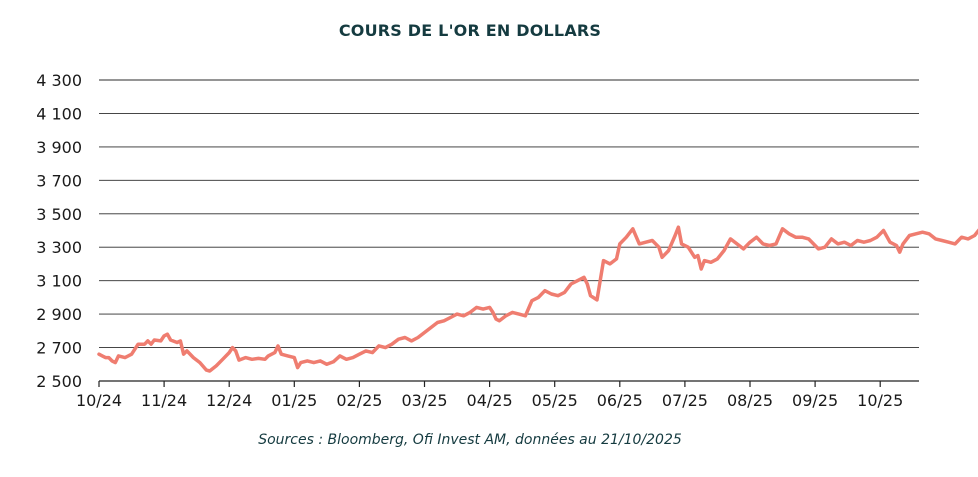  What do you see at coordinates (620, 400) in the screenshot?
I see `x-tick-label: 06/25` at bounding box center [620, 400].